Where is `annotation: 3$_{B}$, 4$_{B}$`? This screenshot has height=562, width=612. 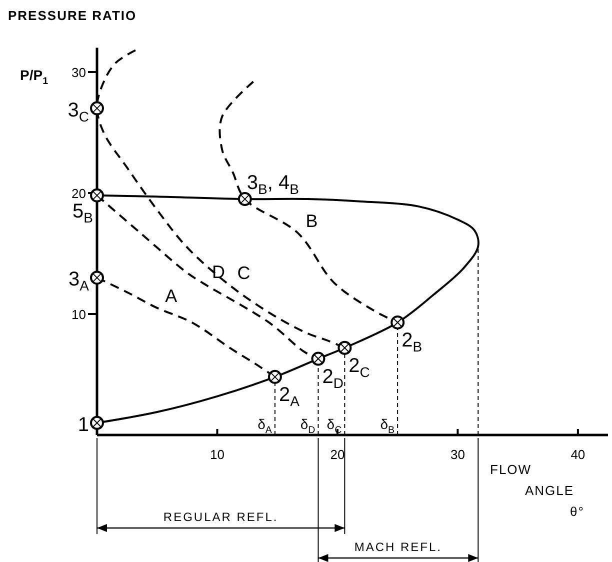 annotation: 3$_{B}$, 4$_{B}$ is located at coordinates (272, 184).